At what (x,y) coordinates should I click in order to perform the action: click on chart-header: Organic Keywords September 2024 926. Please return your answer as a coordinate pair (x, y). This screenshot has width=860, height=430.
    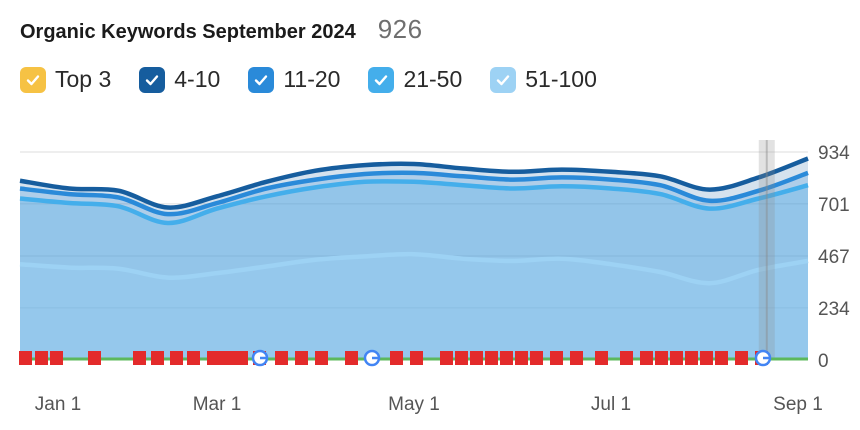
    Looking at the image, I should click on (221, 32).